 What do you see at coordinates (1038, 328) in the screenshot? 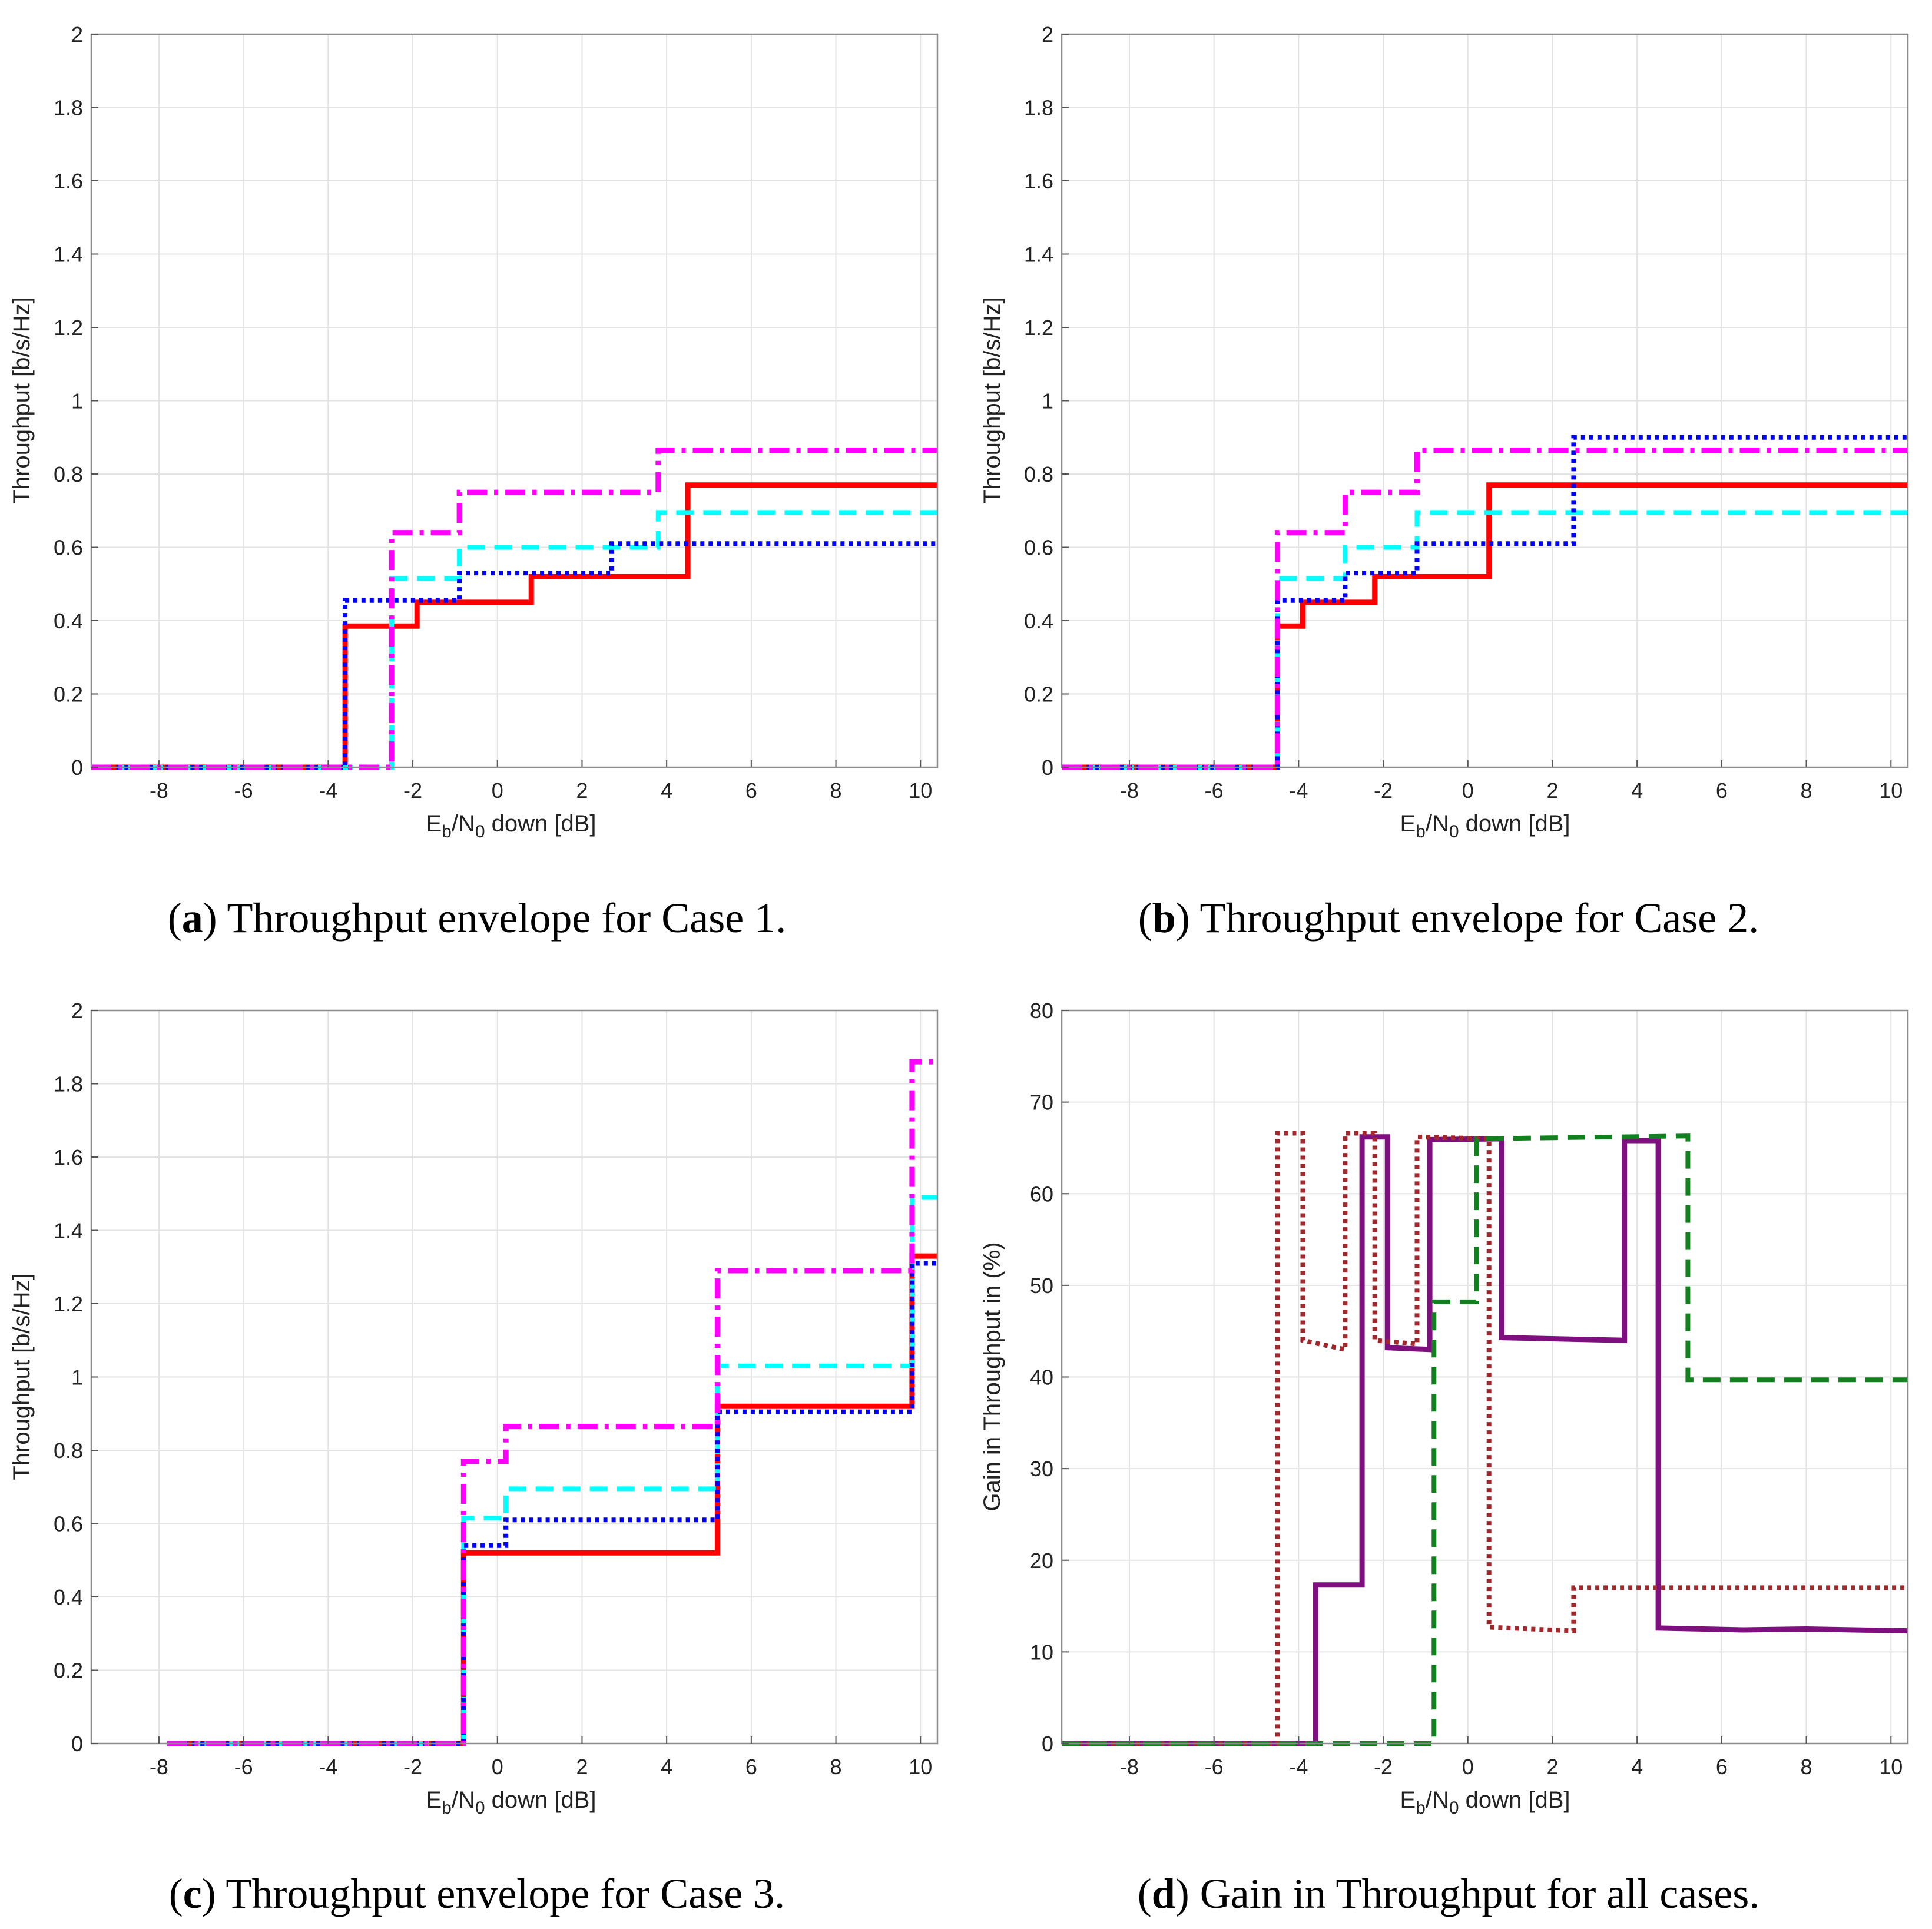
I see `panel-b-ytick-label-6: 1.2` at bounding box center [1038, 328].